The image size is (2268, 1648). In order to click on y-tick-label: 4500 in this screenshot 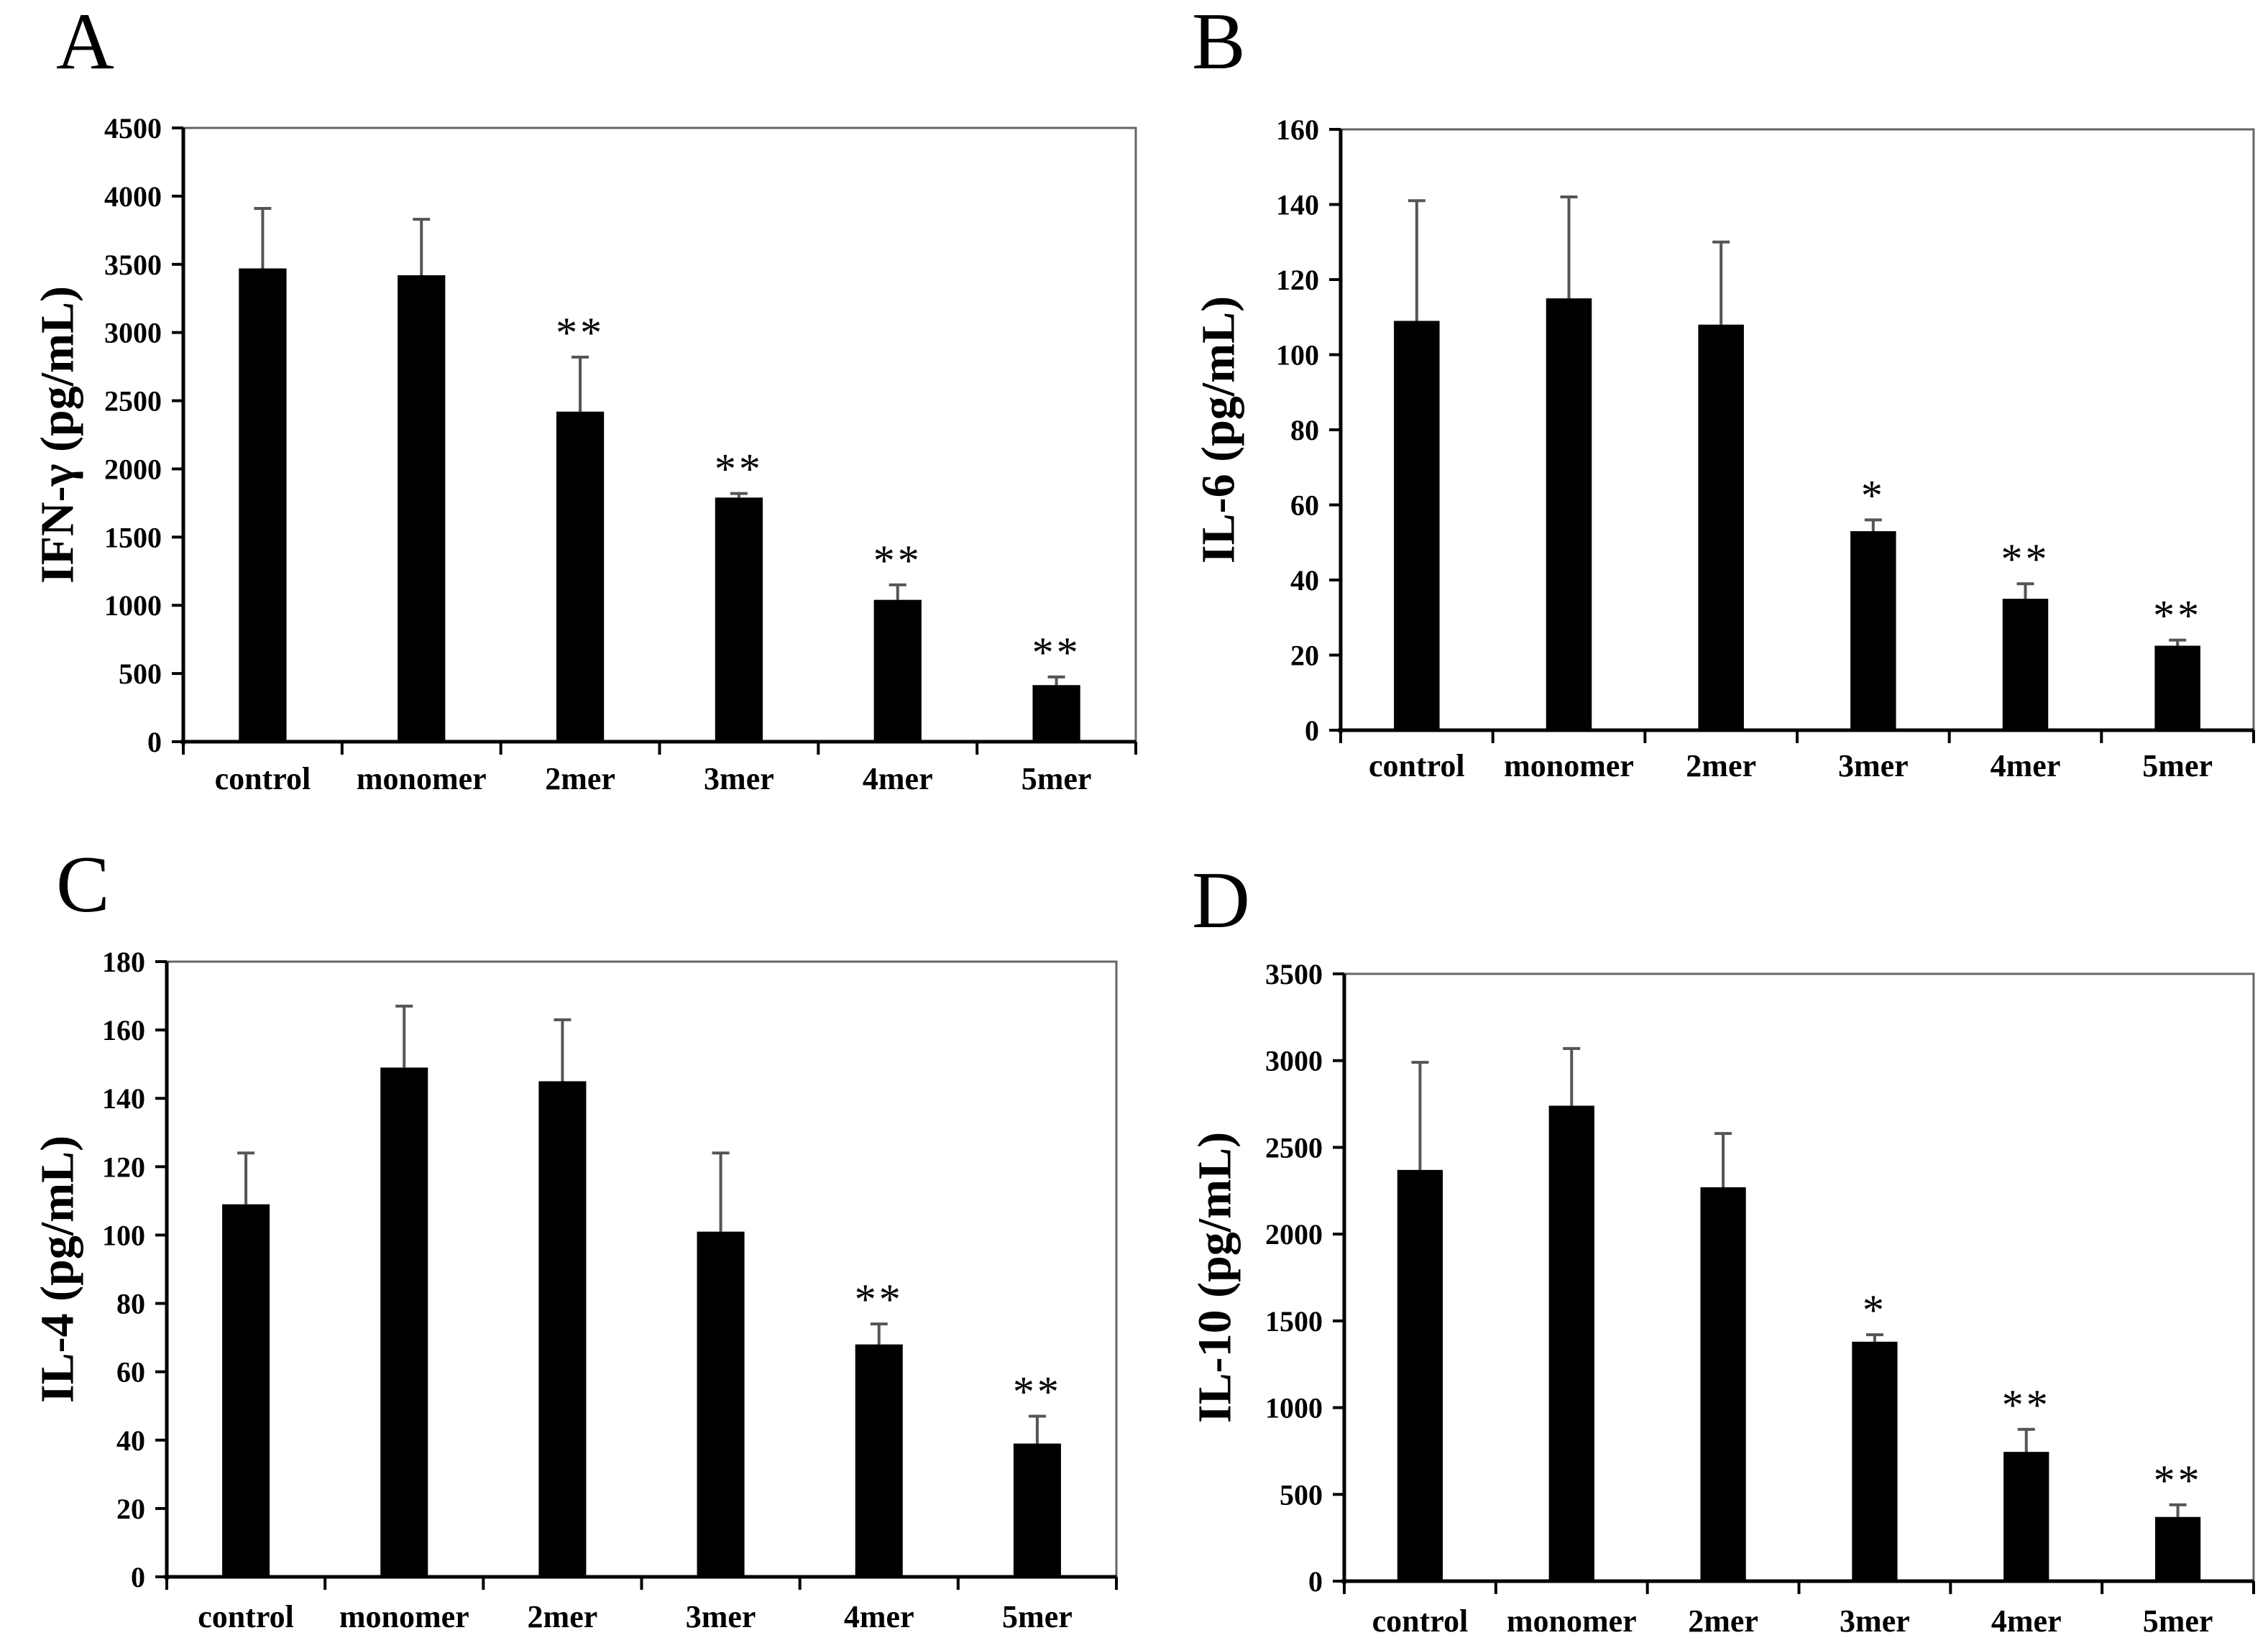, I will do `click(133, 128)`.